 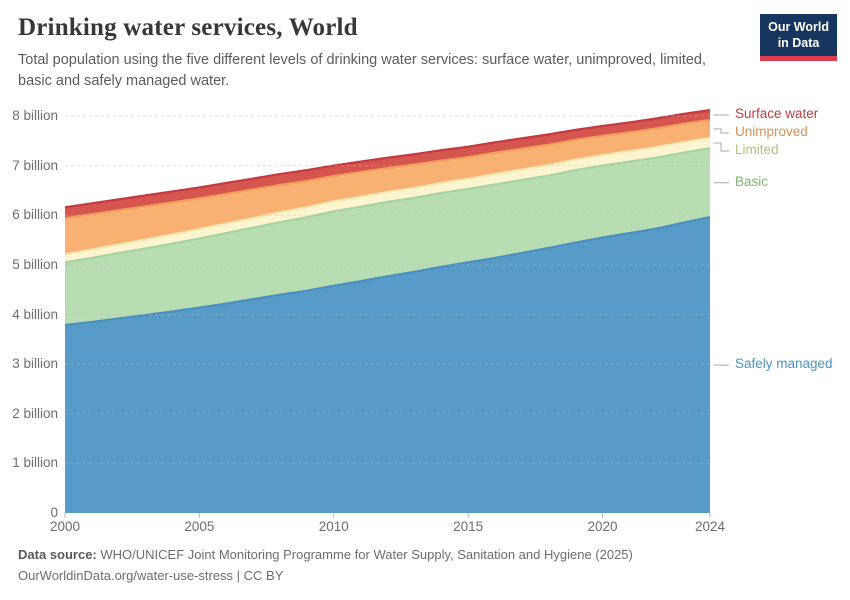 I want to click on line-basic, so click(x=387, y=205).